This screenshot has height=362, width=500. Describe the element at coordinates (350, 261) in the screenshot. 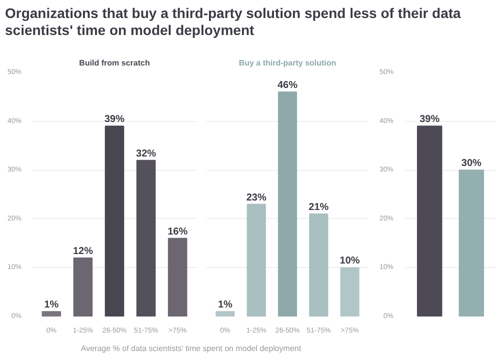

I see `data-label: 10%` at that location.